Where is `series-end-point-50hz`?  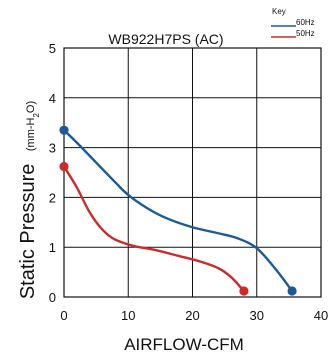 series-end-point-50hz is located at coordinates (244, 291).